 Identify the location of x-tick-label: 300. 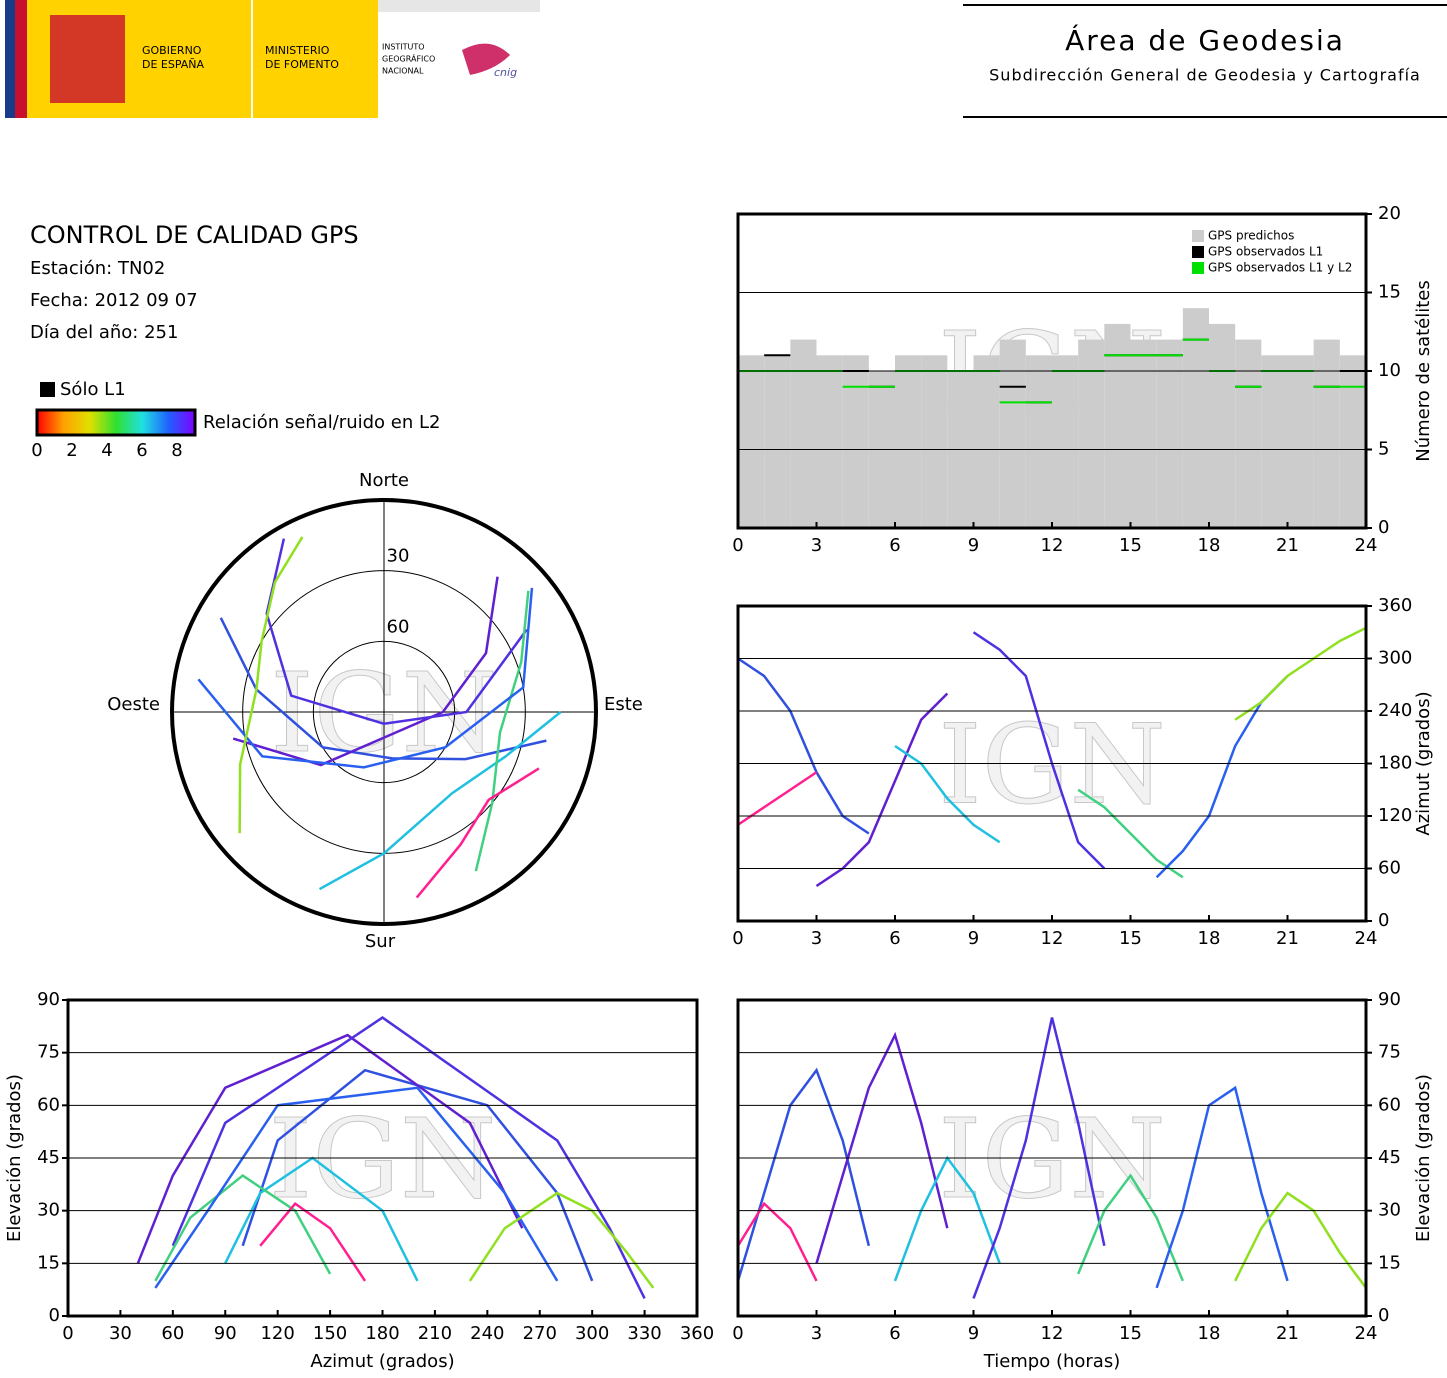
(592, 1333).